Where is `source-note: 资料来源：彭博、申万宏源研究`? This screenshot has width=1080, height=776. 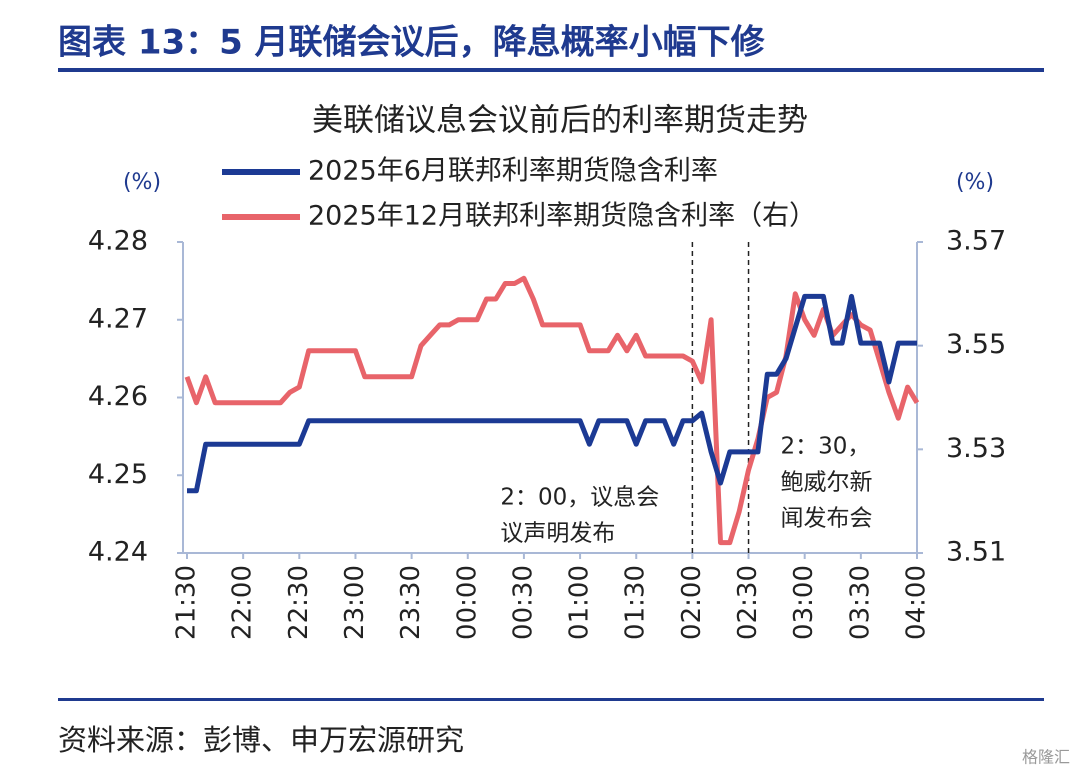 source-note: 资料来源：彭博、申万宏源研究 is located at coordinates (261, 740).